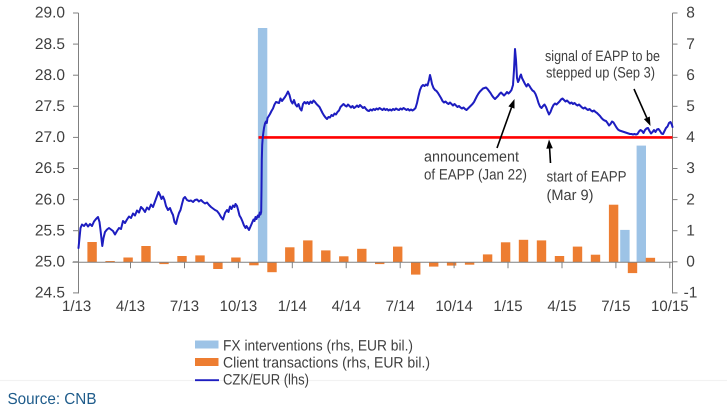  I want to click on svg-text:FX interventions (rhs, EUR bil: FX interventions (rhs, EUR bil.), so click(318, 346).